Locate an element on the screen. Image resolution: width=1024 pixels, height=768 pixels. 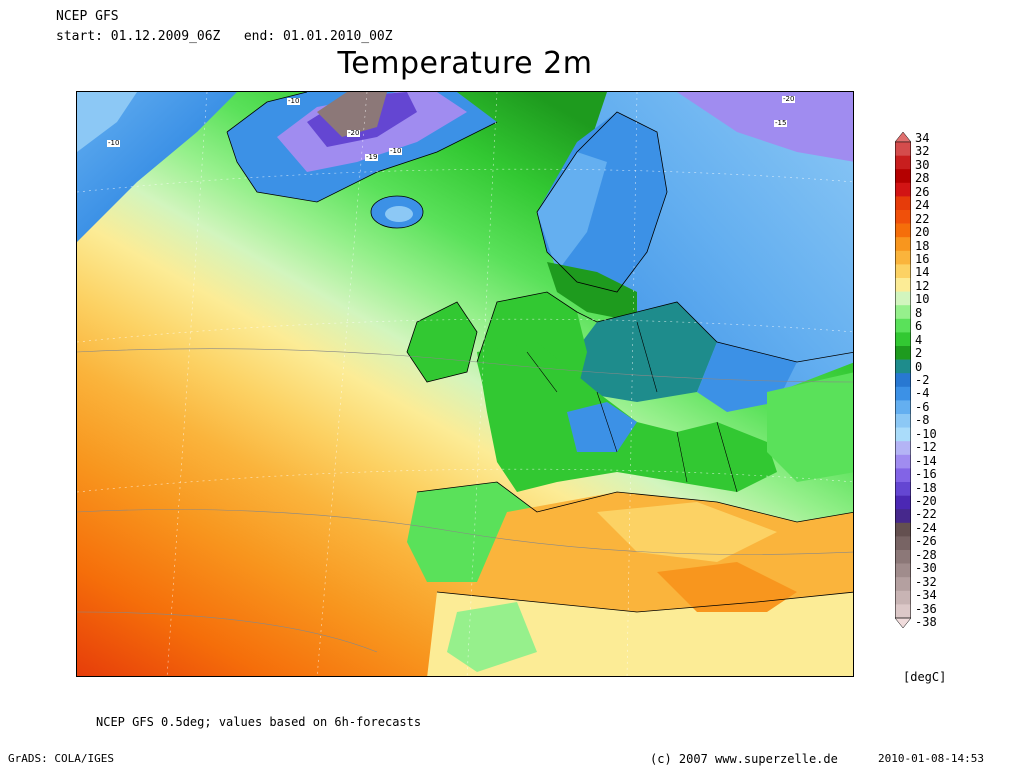
start-label: start: is located at coordinates (79, 36).